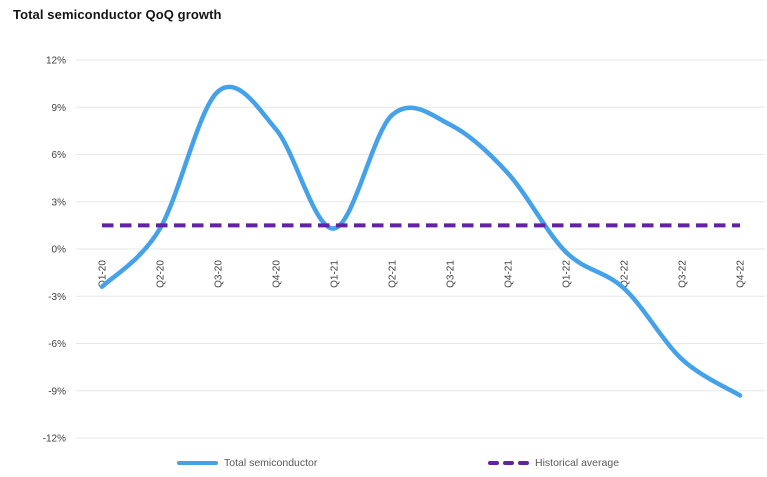 The image size is (767, 477). I want to click on dashed-line-swatch-icon, so click(508, 463).